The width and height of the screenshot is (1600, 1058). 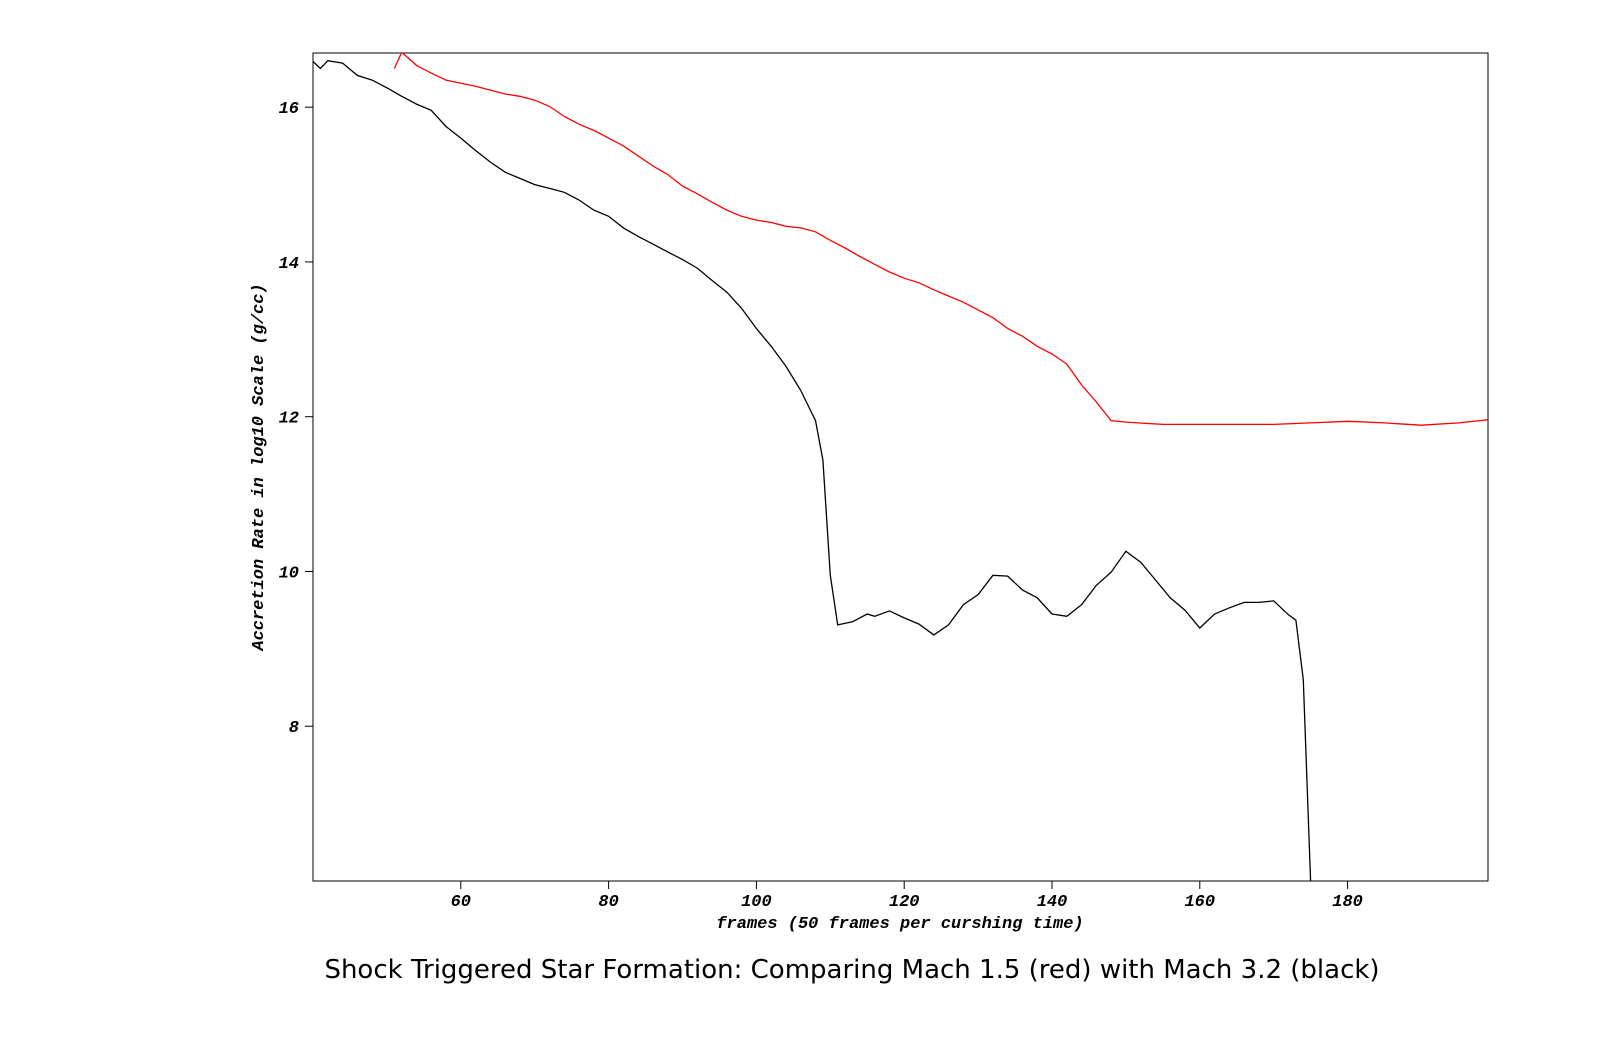 What do you see at coordinates (608, 902) in the screenshot?
I see `x-tick-label: 80` at bounding box center [608, 902].